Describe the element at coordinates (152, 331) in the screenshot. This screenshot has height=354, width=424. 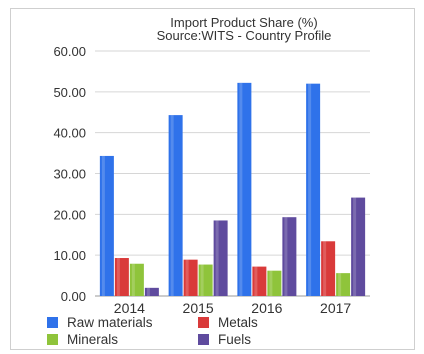
I see `legend: Raw materials Metals Minerals Fuels` at that location.